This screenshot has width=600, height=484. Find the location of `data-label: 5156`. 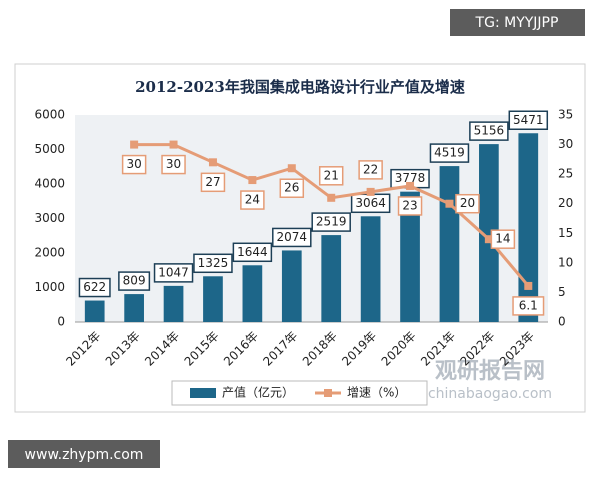

data-label: 5156 is located at coordinates (489, 131).